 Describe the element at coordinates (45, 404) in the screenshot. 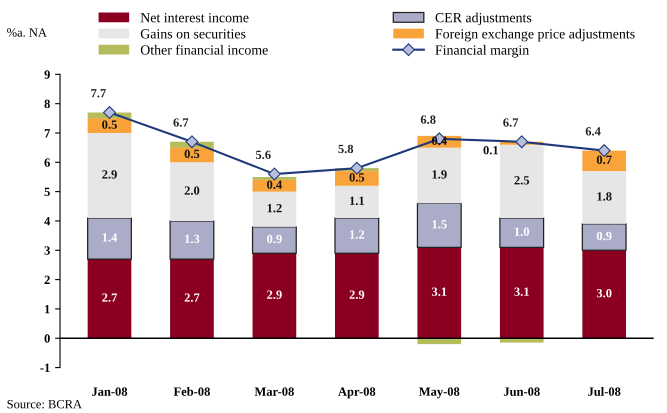

I see `source-note: Source: BCRA` at that location.